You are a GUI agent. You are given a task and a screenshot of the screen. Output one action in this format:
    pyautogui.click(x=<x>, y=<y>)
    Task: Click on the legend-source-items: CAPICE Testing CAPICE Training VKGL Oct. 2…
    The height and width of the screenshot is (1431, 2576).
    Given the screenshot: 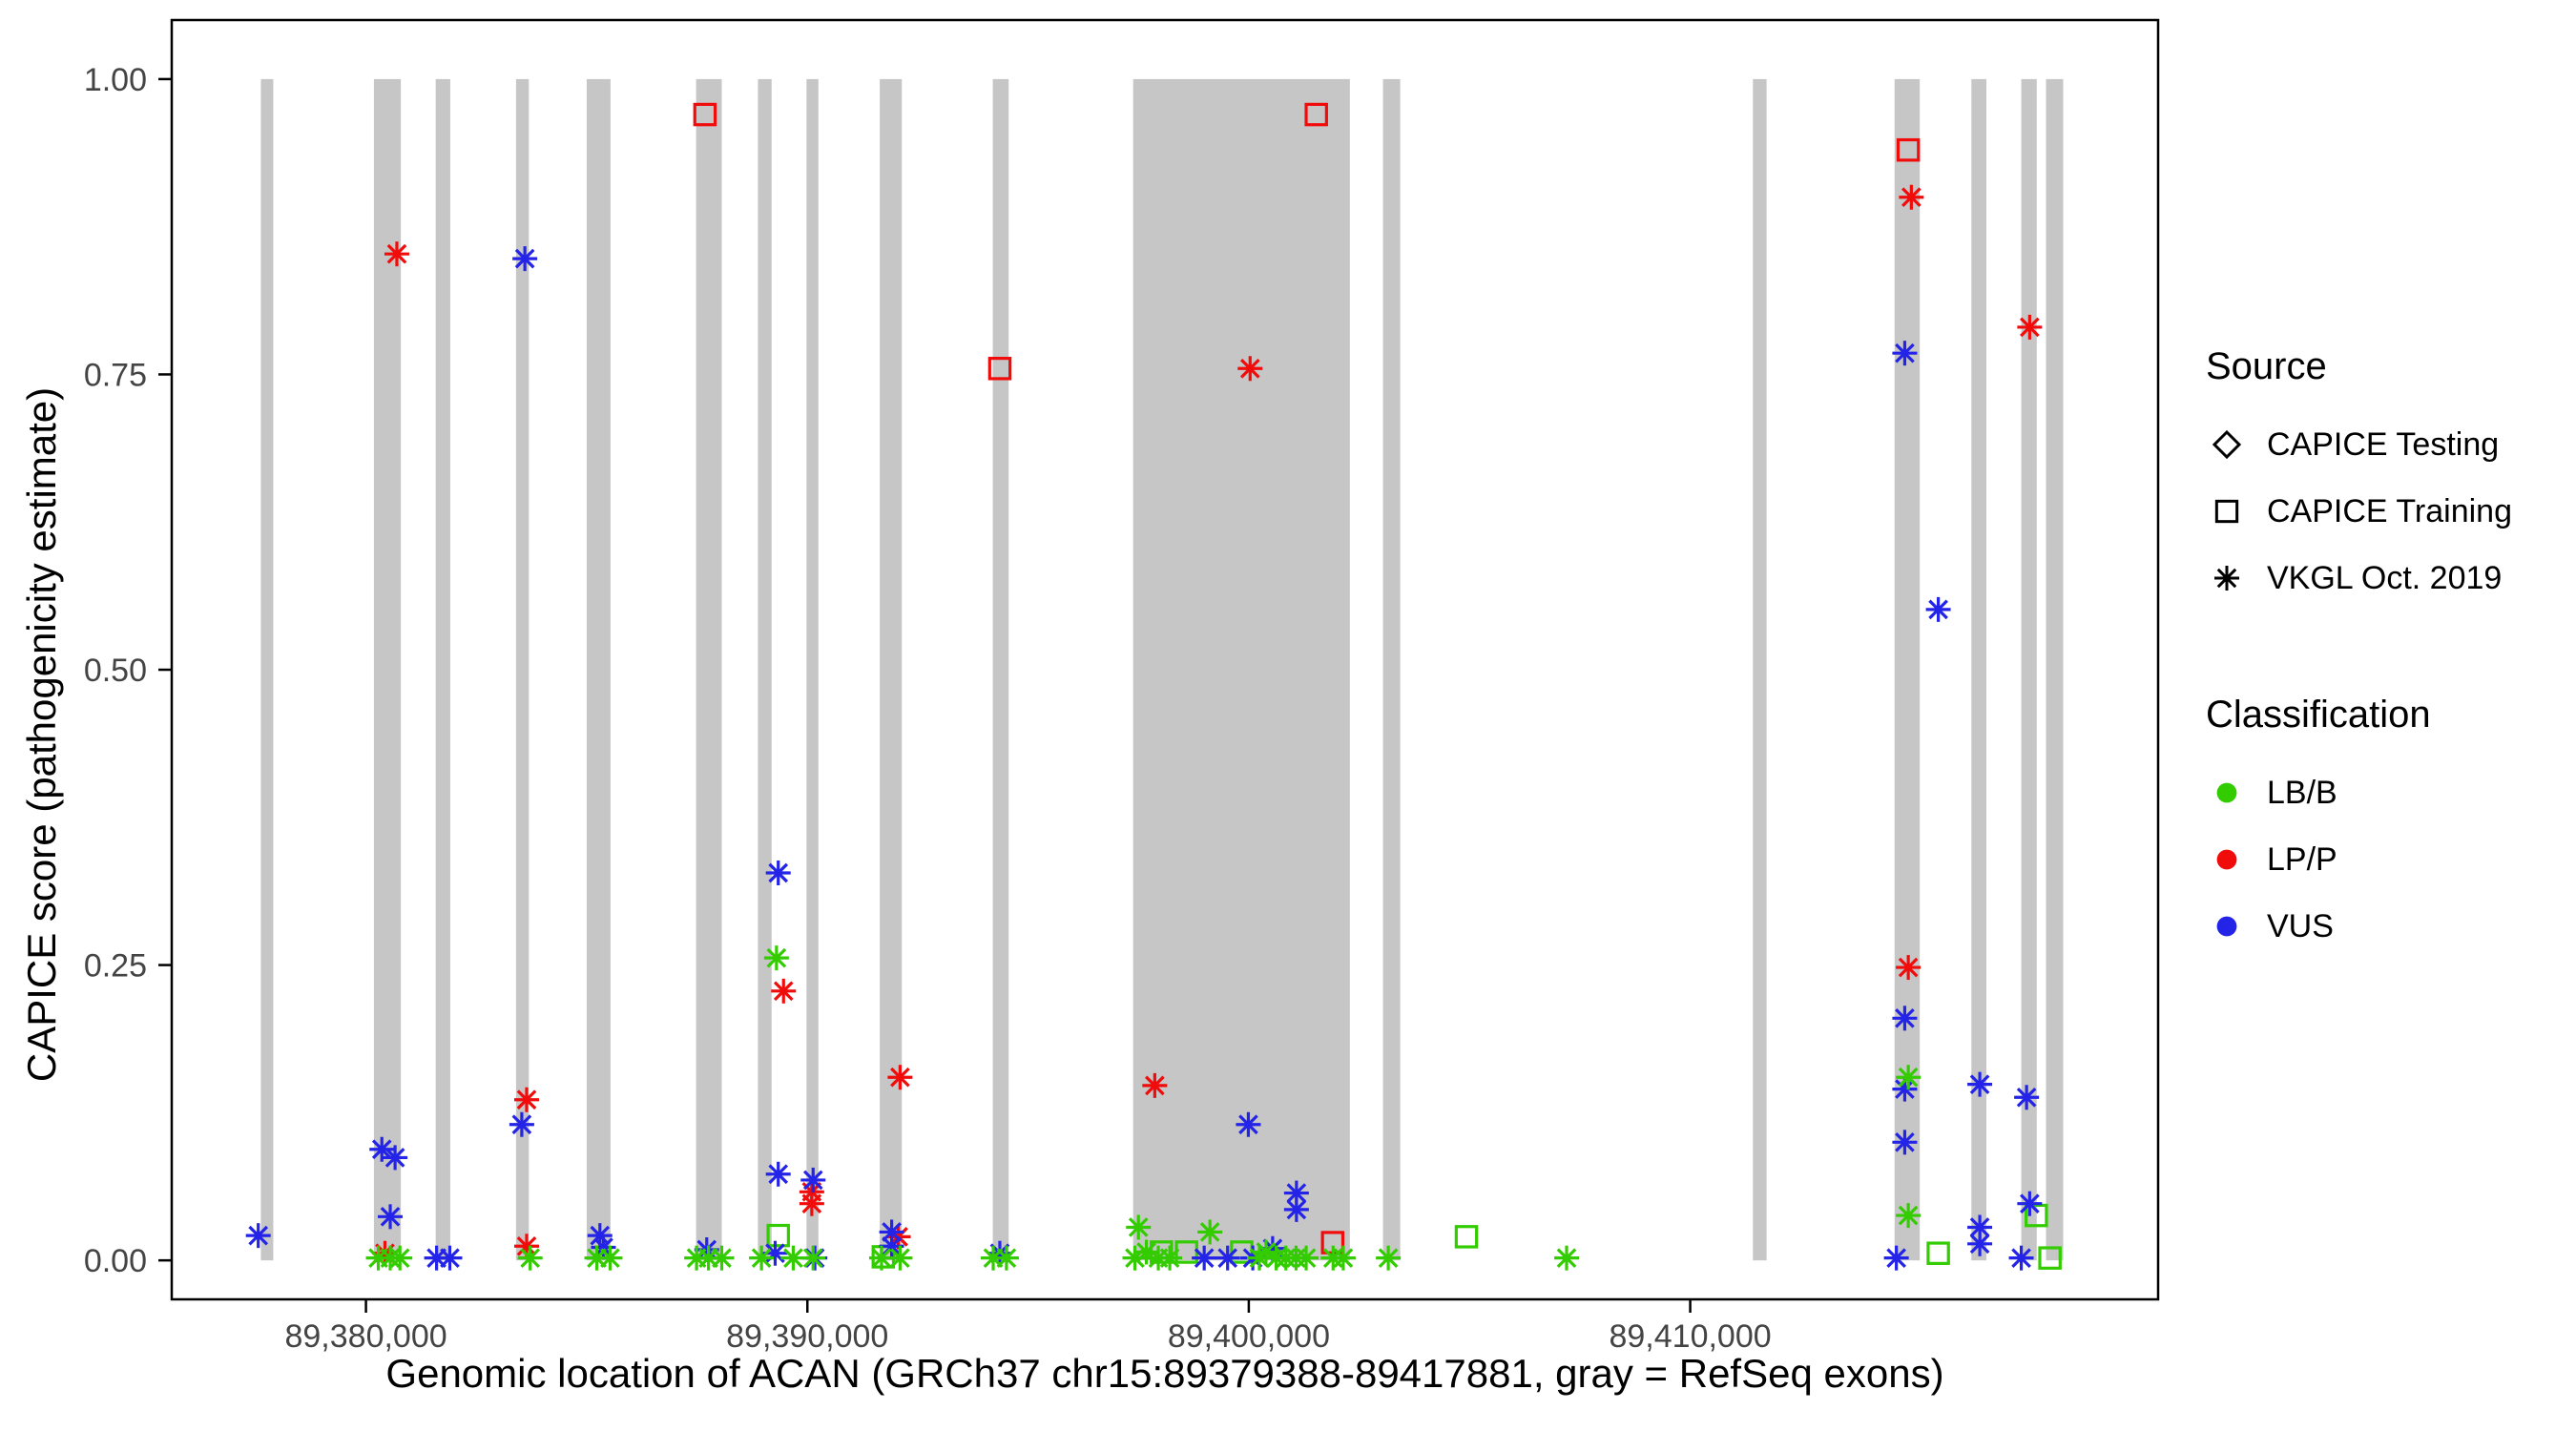 What is the action you would take?
    pyautogui.click(x=2389, y=511)
    